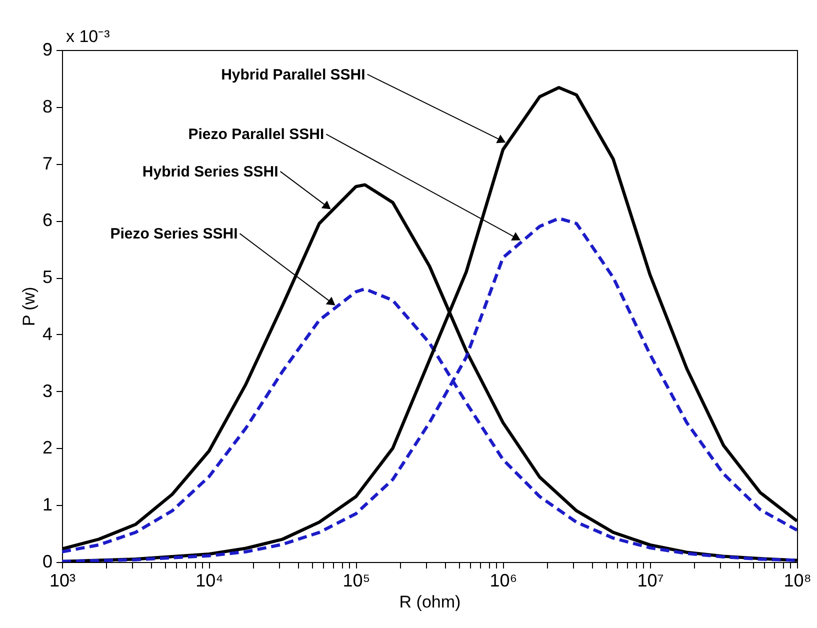 This screenshot has height=628, width=817. What do you see at coordinates (47, 220) in the screenshot?
I see `y-tick-label: 6` at bounding box center [47, 220].